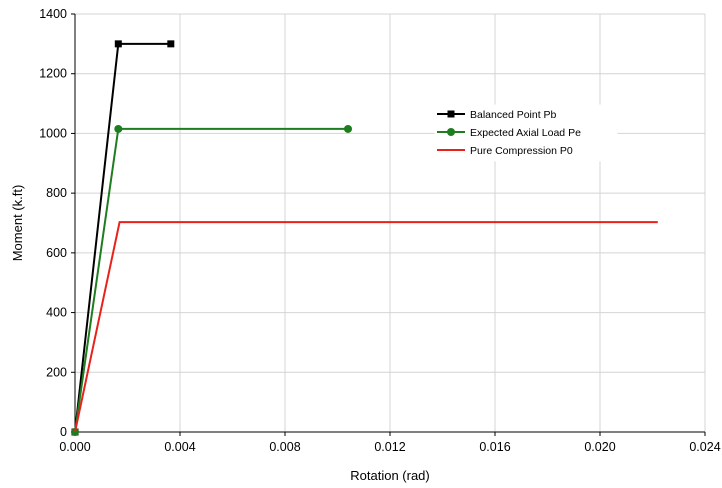 The image size is (722, 488). I want to click on legend-item: Balanced Point Pb, so click(497, 115).